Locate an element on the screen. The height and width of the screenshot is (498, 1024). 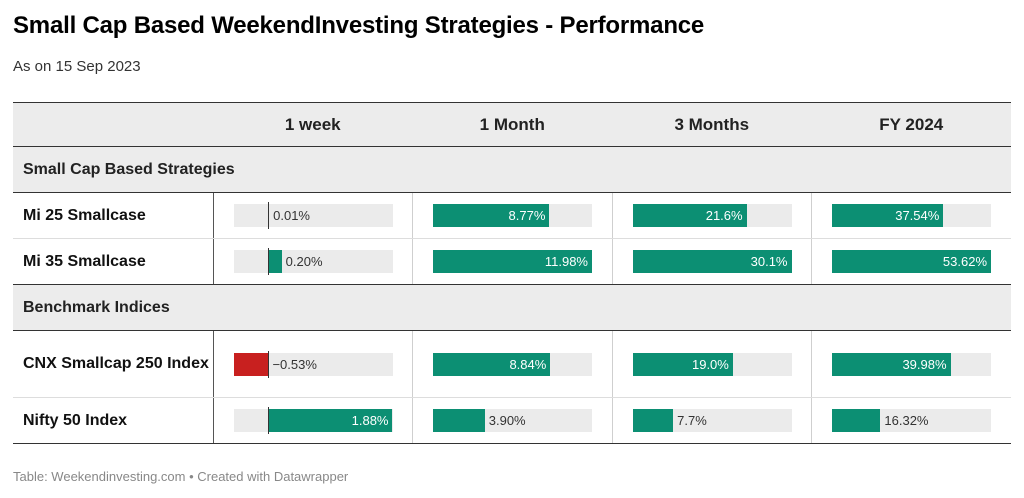
header-1-month: 1 Month is located at coordinates (512, 124).